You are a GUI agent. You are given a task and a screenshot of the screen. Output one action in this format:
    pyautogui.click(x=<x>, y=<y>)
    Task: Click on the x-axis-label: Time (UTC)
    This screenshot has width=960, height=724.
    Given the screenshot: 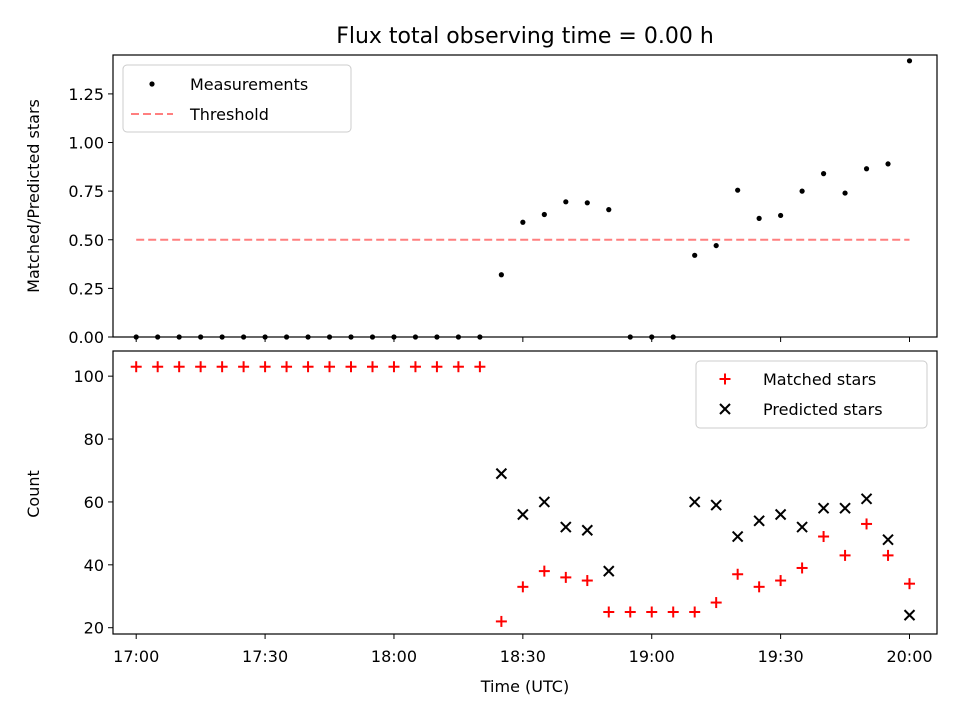 What is the action you would take?
    pyautogui.click(x=524, y=686)
    